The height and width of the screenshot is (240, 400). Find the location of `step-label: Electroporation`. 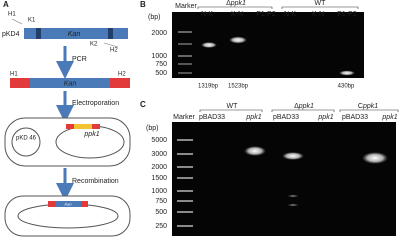

step-label: Electroporation is located at coordinates (95, 103).